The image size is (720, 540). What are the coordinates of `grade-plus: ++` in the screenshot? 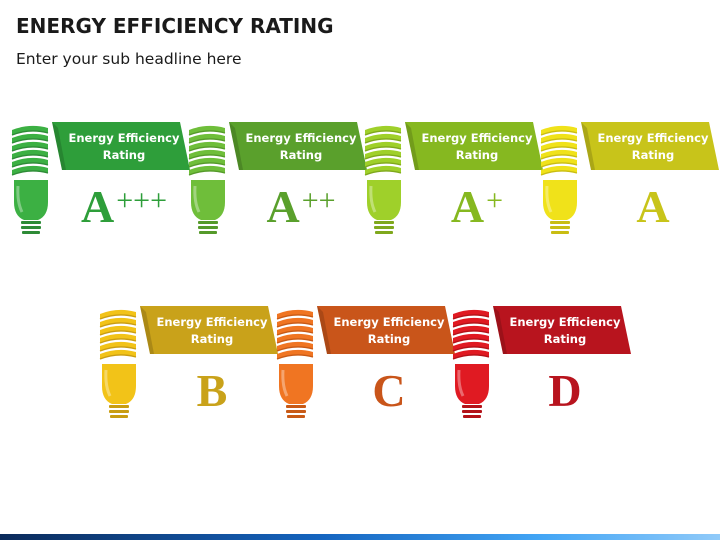 It's located at (318, 200).